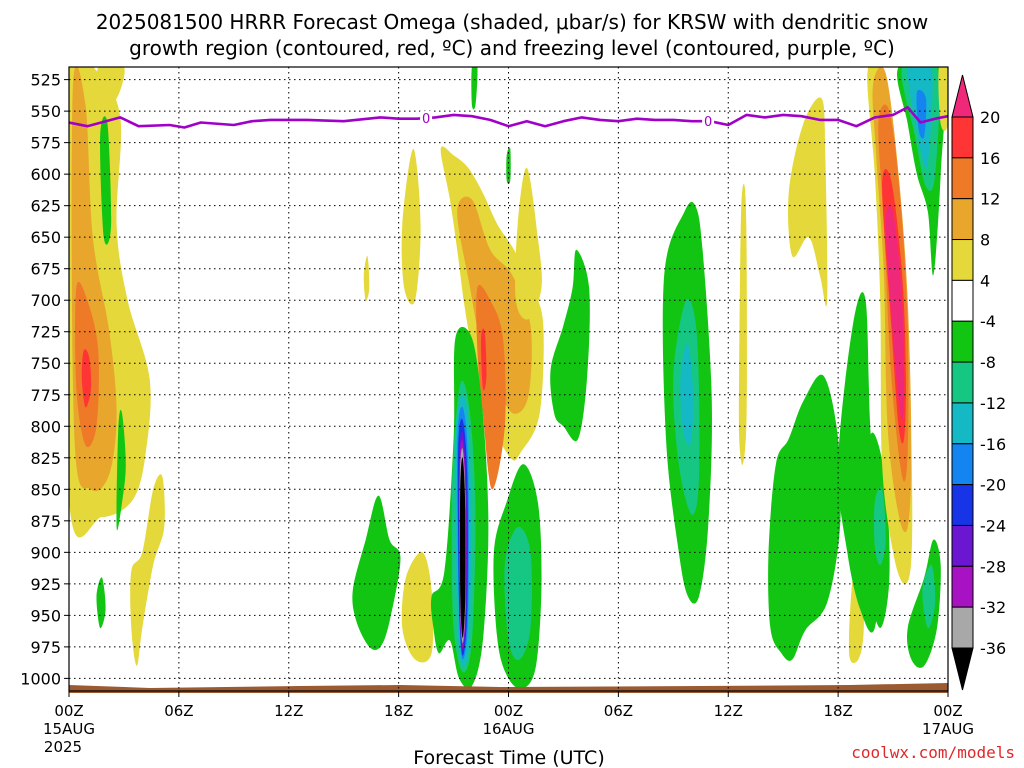 The image size is (1024, 768). Describe the element at coordinates (921, 114) in the screenshot. I see `omega-region-sink-top-46z-blue` at that location.